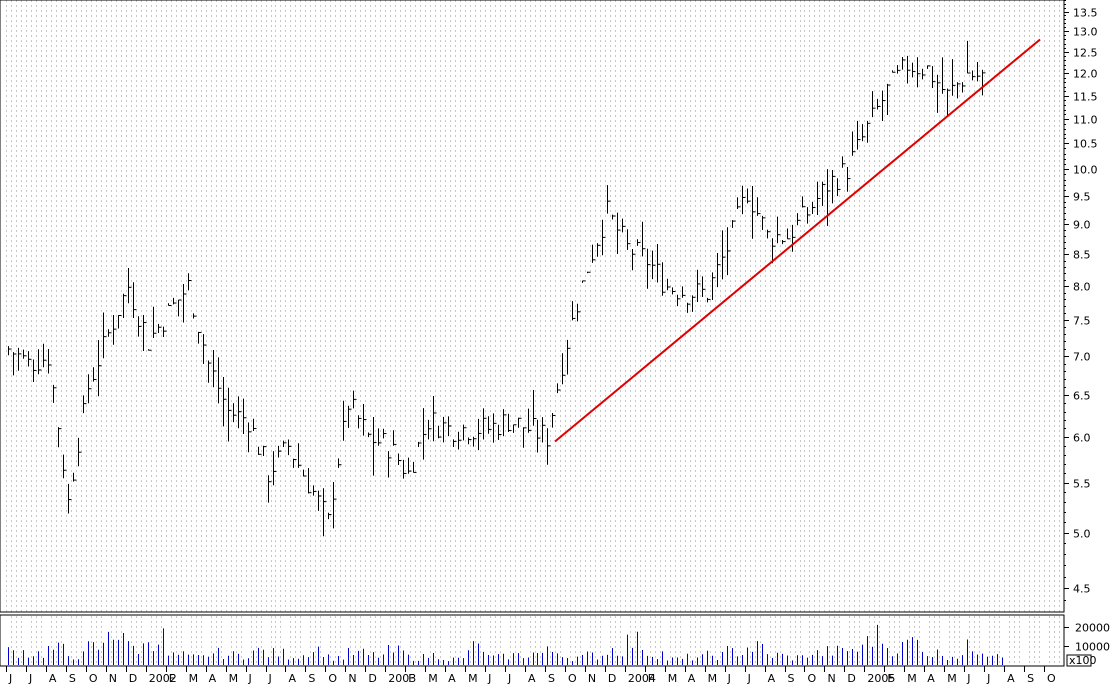 The height and width of the screenshot is (686, 1119). I want to click on x-tick-label: 2003, so click(402, 678).